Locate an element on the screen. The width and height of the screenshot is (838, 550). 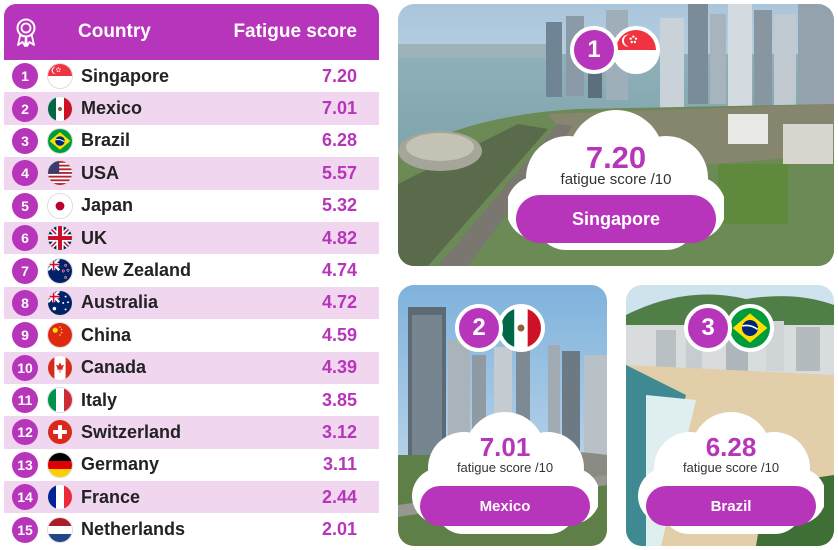
rank-badge-group: 2 is located at coordinates (500, 328).